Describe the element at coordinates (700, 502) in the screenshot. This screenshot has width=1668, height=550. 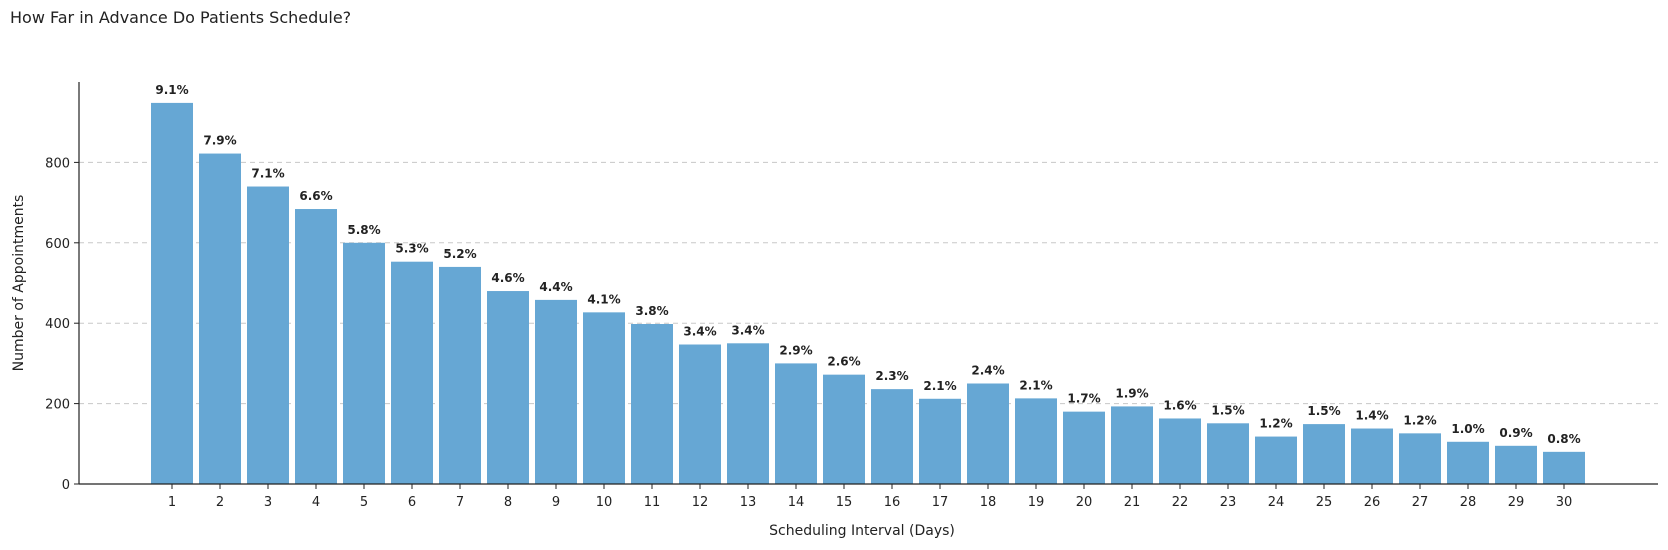
I see `x-tick-label: 12` at that location.